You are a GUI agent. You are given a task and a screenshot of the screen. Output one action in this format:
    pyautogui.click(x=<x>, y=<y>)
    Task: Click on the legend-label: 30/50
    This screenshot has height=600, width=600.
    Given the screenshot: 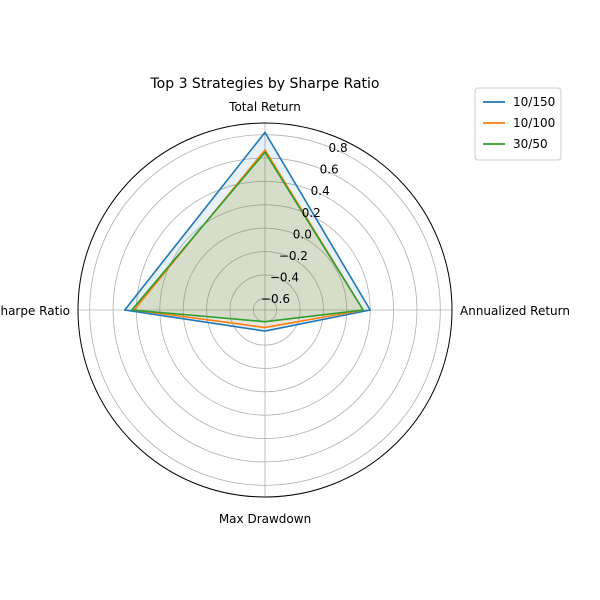 What is the action you would take?
    pyautogui.click(x=530, y=144)
    